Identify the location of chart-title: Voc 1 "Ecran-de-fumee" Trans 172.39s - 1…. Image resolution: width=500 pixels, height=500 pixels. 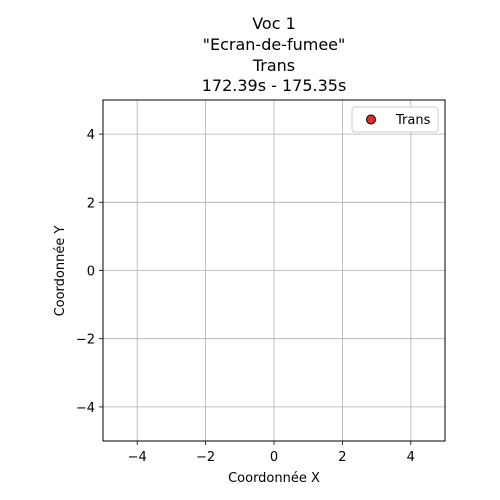
(274, 54).